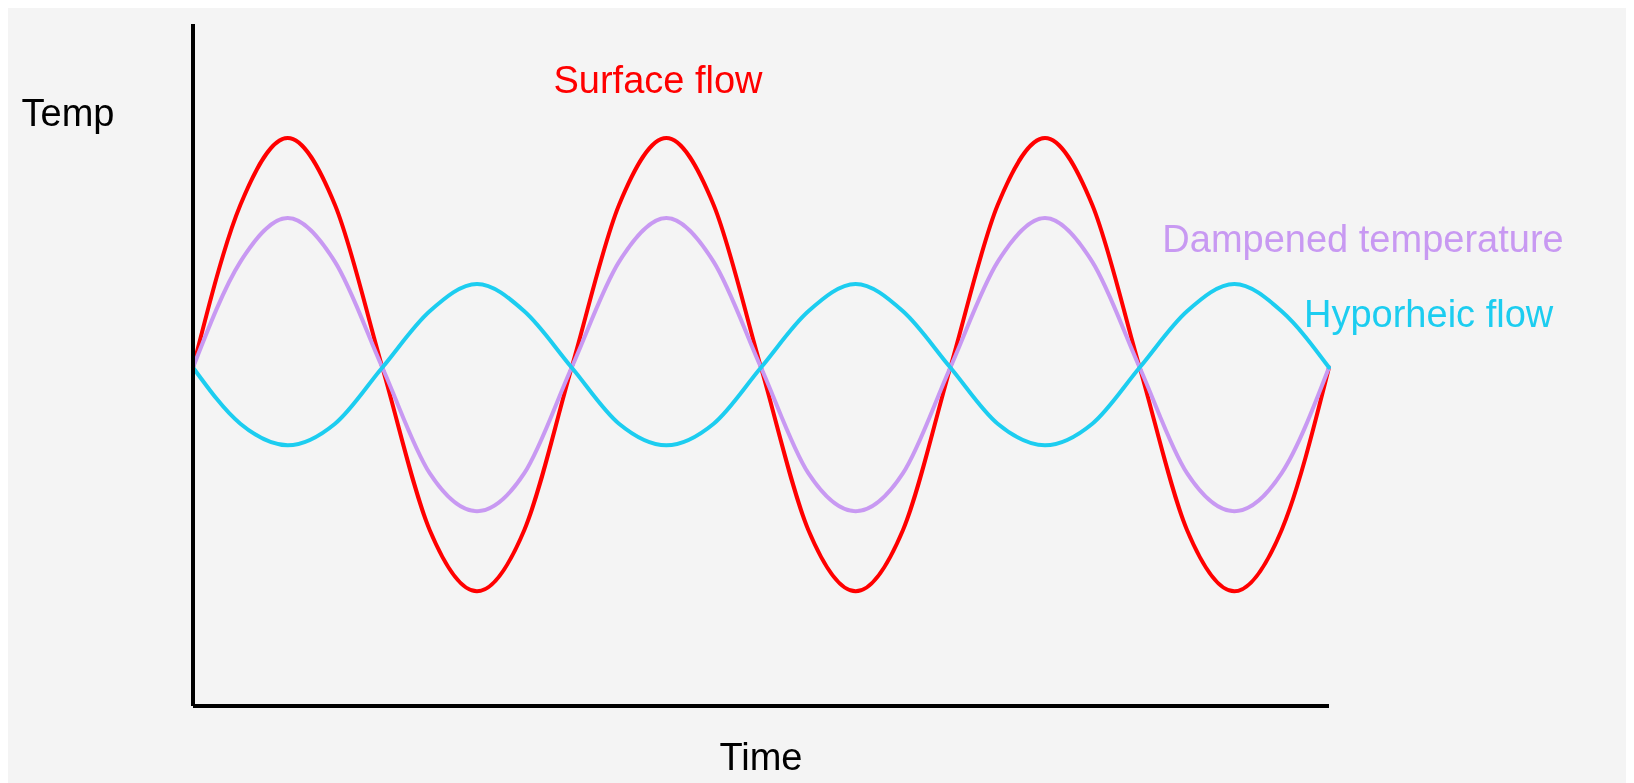  What do you see at coordinates (68, 113) in the screenshot?
I see `y-axis-title: Temp` at bounding box center [68, 113].